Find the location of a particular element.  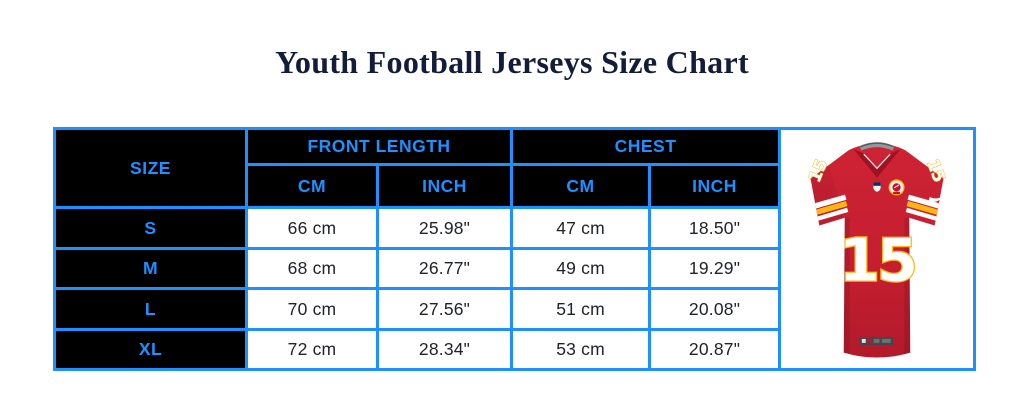

size-label-s: S is located at coordinates (150, 228).